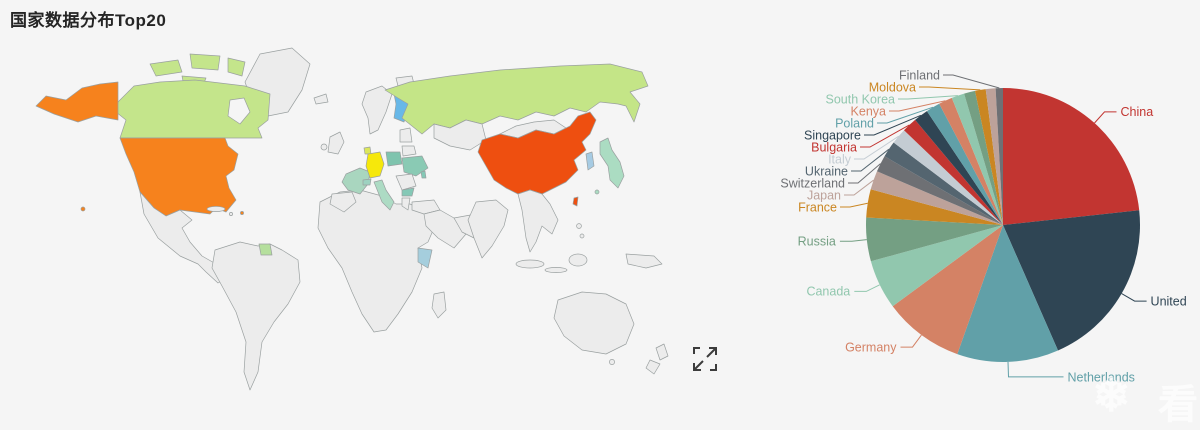 Image resolution: width=1200 pixels, height=430 pixels. Describe the element at coordinates (1007, 293) in the screenshot. I see `pie-slice-Netherlands` at that location.